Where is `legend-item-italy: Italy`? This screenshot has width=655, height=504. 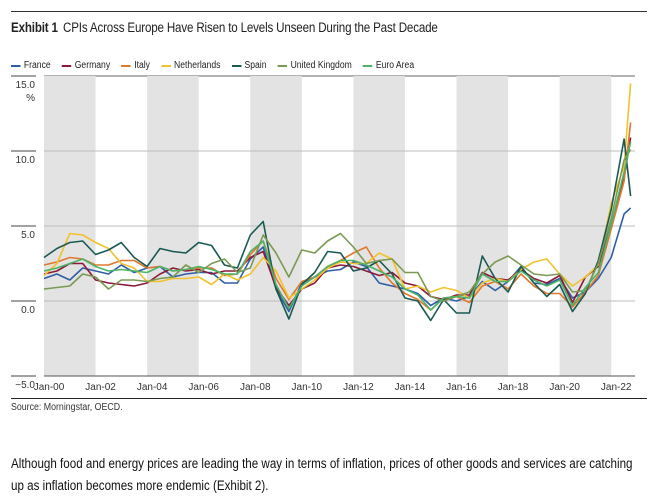
legend-item-italy: Italy is located at coordinates (135, 65).